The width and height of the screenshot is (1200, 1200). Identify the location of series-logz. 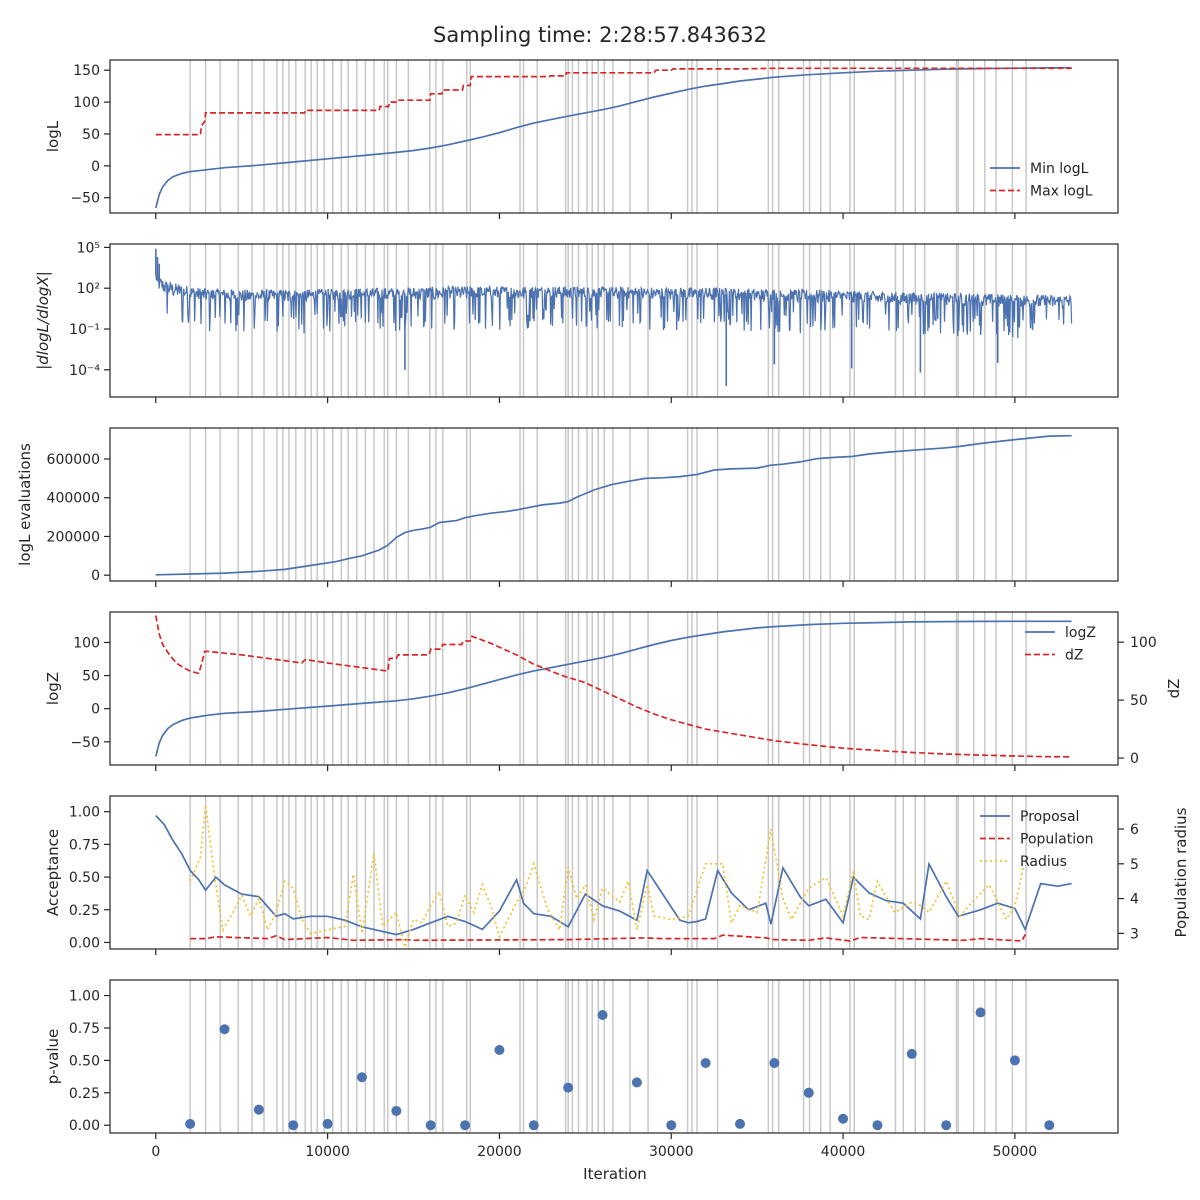
(613, 688).